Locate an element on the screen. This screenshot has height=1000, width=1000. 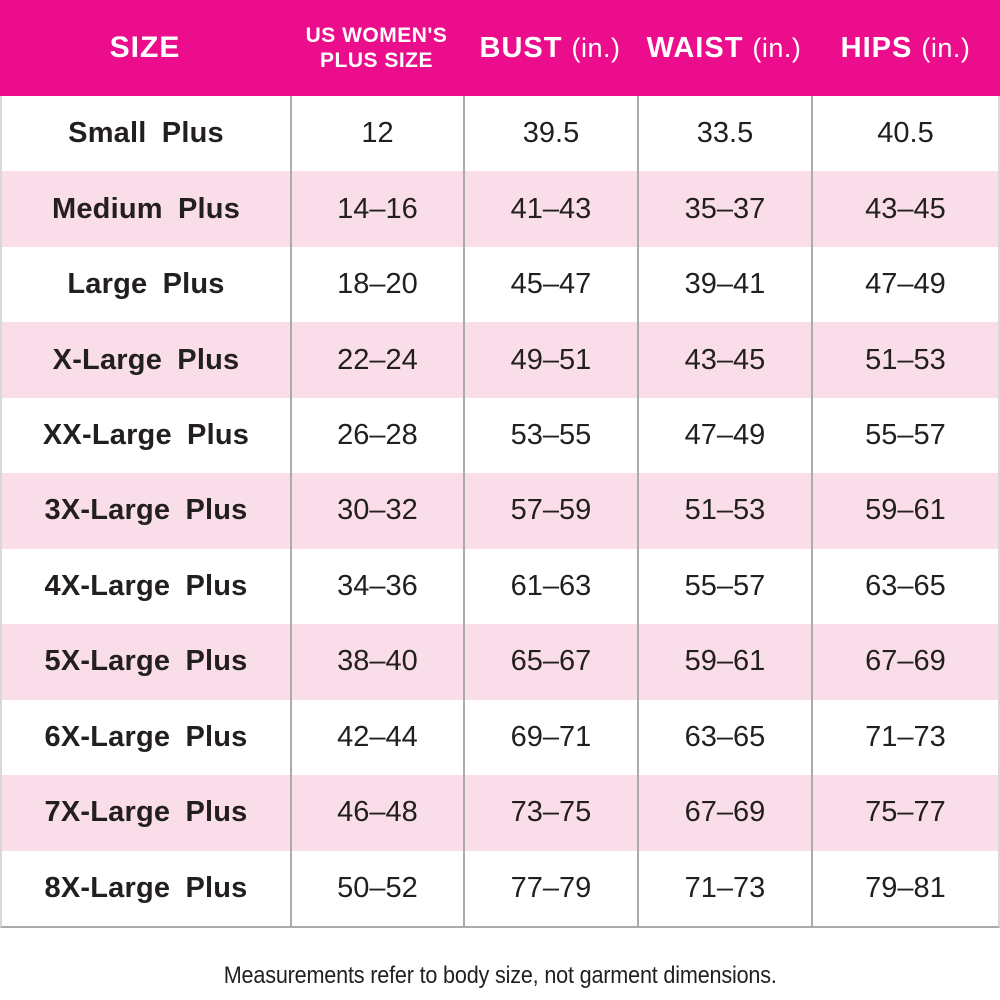
bust-value: 49–51 is located at coordinates (550, 360).